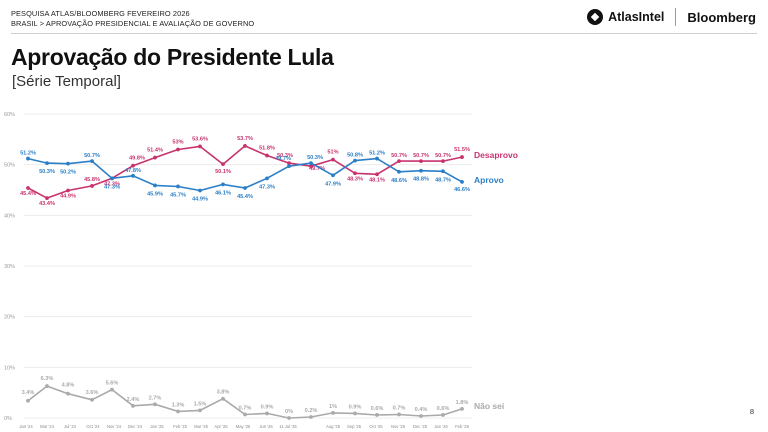 Image resolution: width=768 pixels, height=432 pixels. Describe the element at coordinates (267, 149) in the screenshot. I see `data-label: 51.8%` at that location.